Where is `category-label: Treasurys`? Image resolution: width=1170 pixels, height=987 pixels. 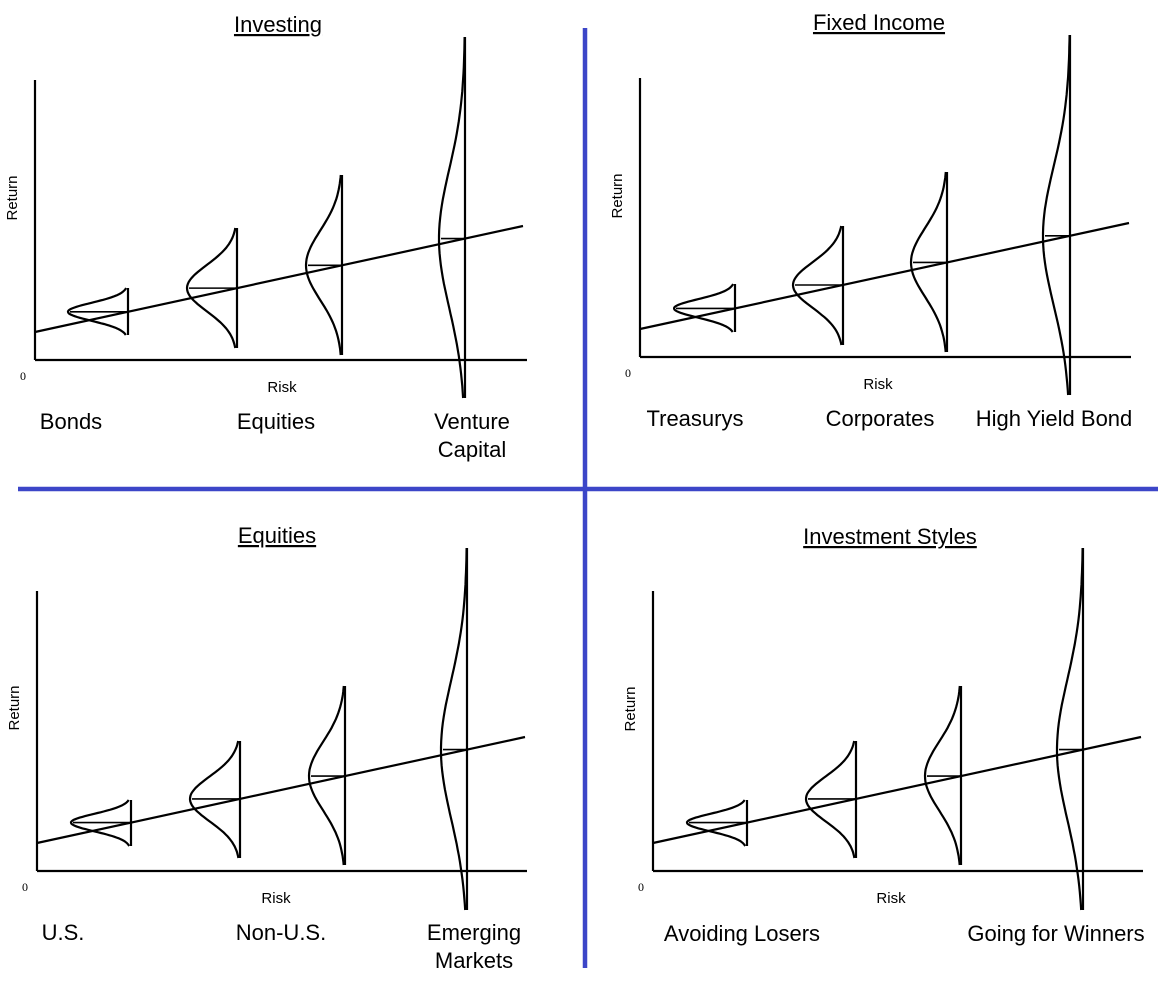
category-label: Treasurys is located at coordinates (695, 418).